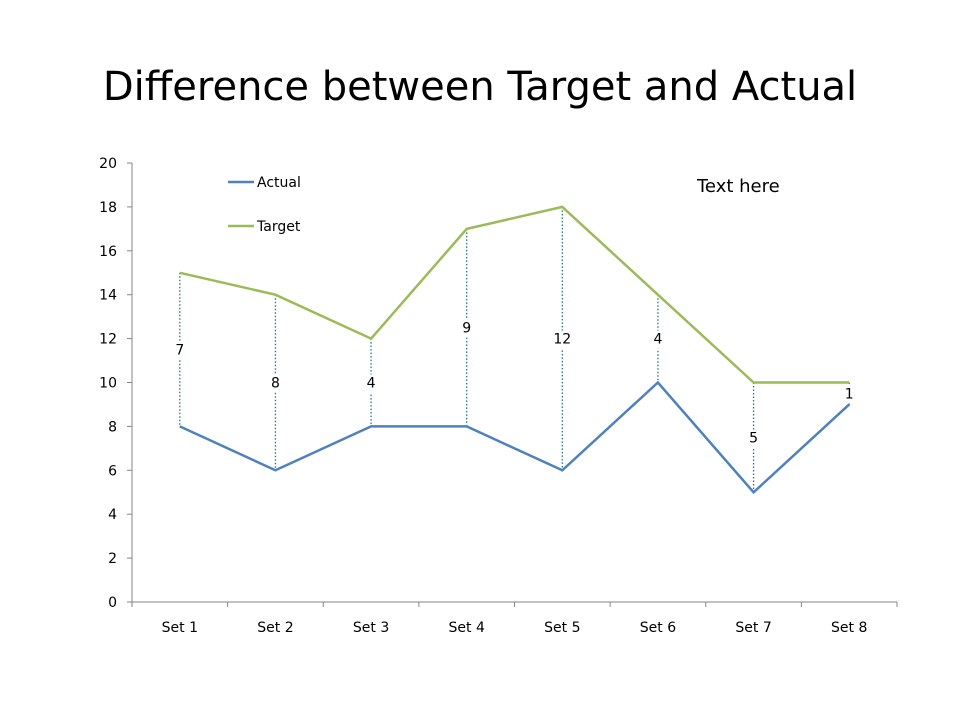  I want to click on text-placeholder: Text here, so click(738, 186).